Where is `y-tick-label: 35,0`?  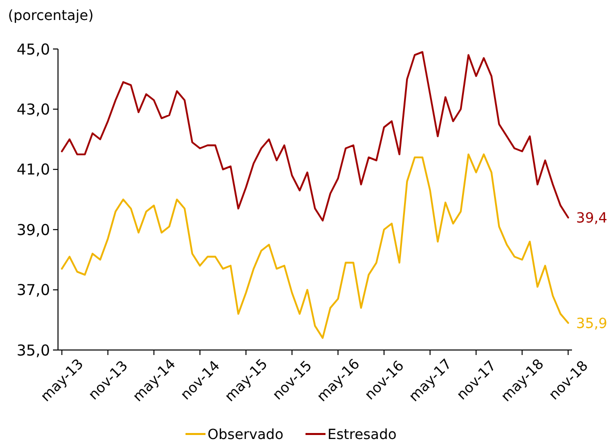
y-tick-label: 35,0 is located at coordinates (33, 350).